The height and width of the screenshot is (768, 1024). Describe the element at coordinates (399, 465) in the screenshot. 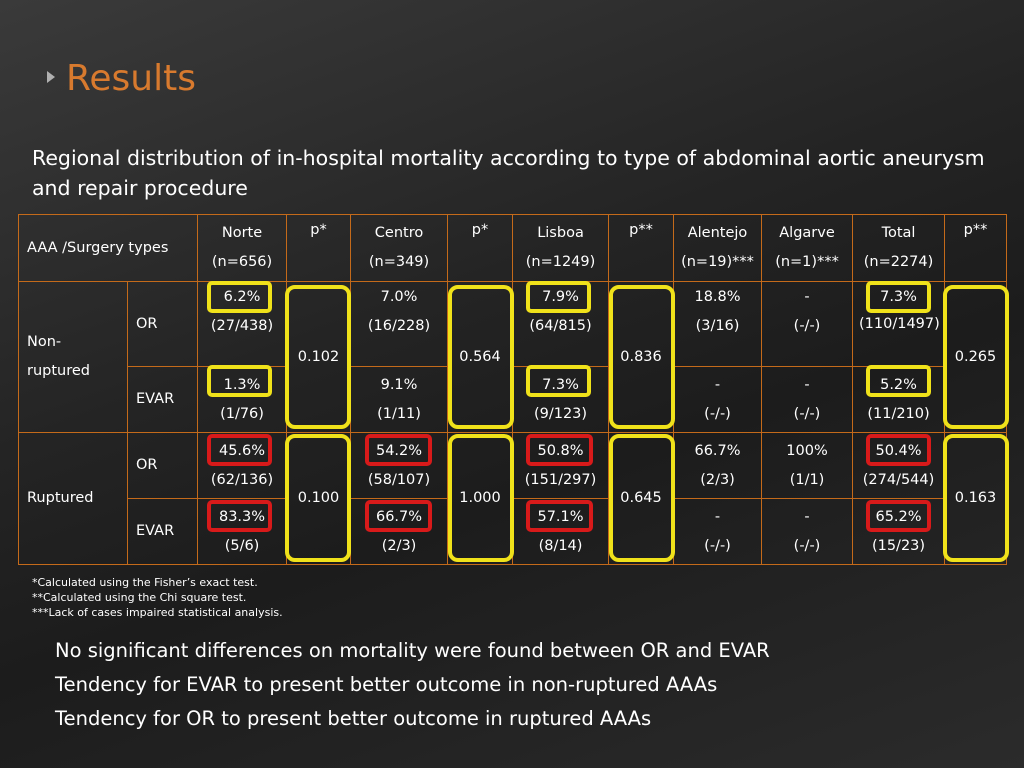

I see `cell-centro: 54.2% (58/107)` at that location.